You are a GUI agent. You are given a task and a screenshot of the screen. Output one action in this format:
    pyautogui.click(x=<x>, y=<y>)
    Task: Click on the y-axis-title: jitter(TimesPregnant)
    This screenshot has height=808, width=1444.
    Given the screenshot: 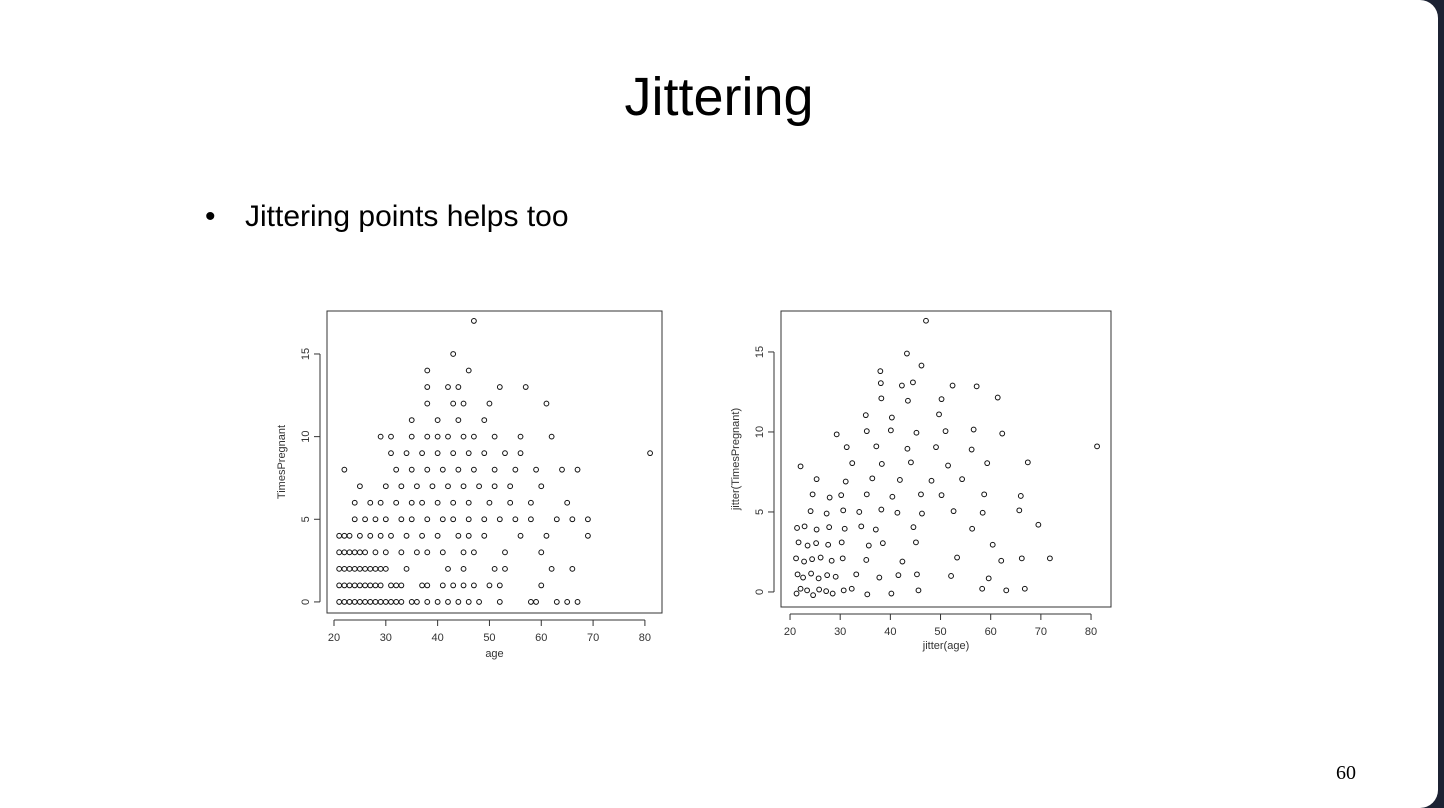 What is the action you would take?
    pyautogui.click(x=736, y=459)
    